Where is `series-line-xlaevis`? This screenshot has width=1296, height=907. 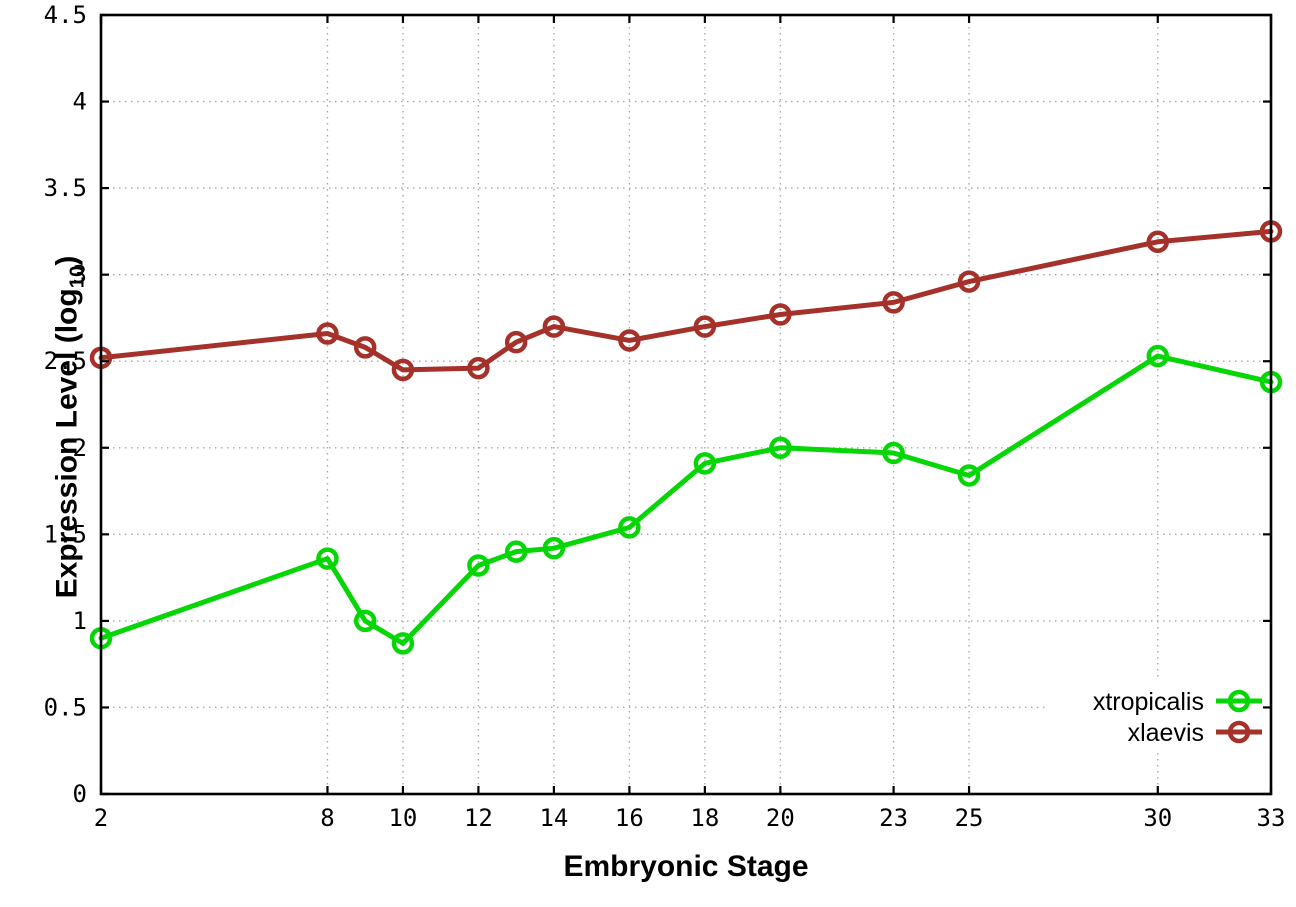
series-line-xlaevis is located at coordinates (686, 300).